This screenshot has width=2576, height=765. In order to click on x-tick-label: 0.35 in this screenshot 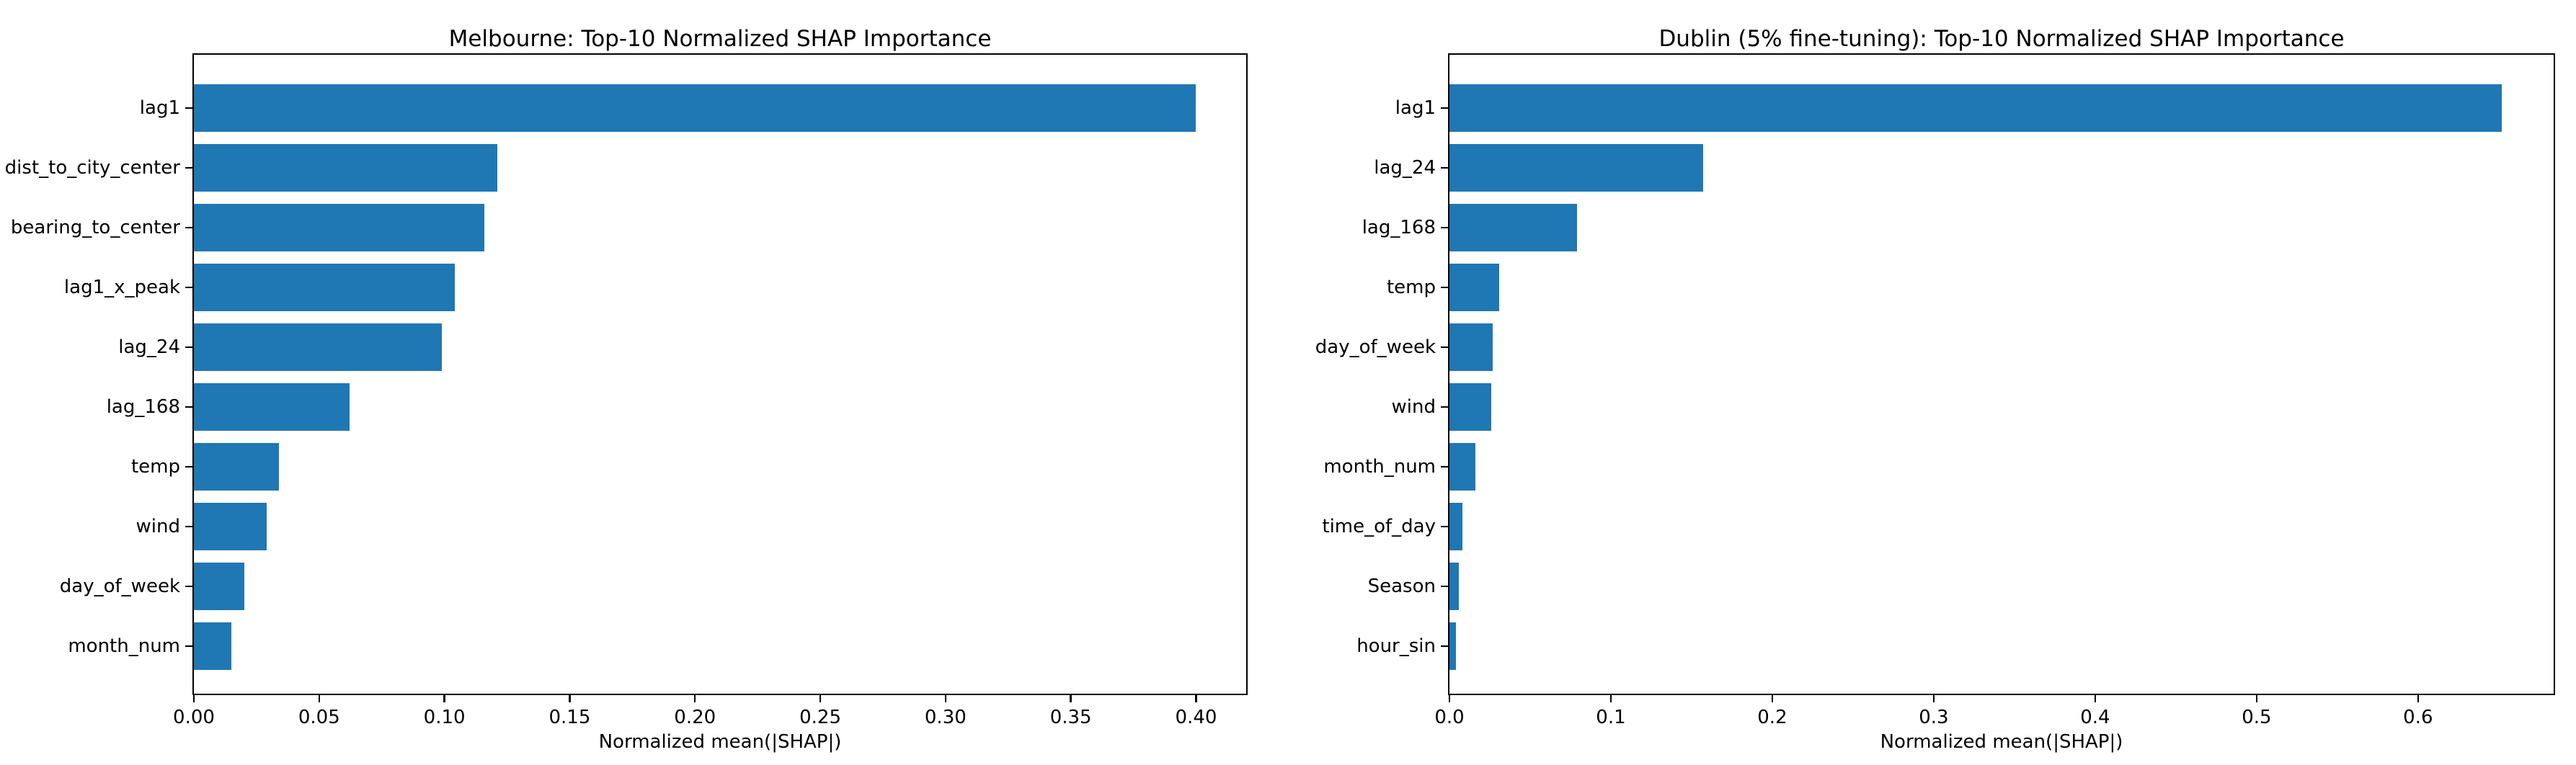, I will do `click(1070, 717)`.